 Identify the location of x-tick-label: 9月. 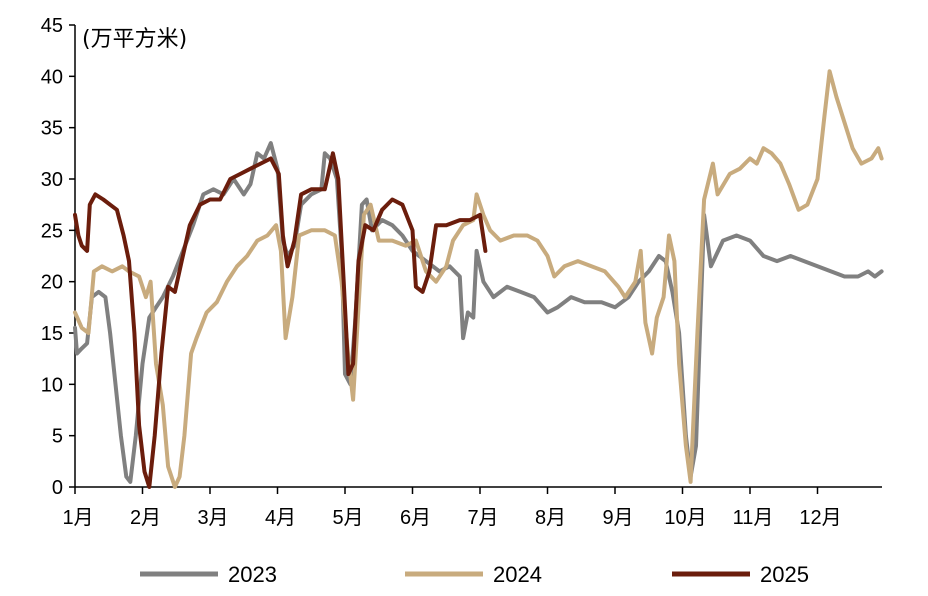
(617, 518).